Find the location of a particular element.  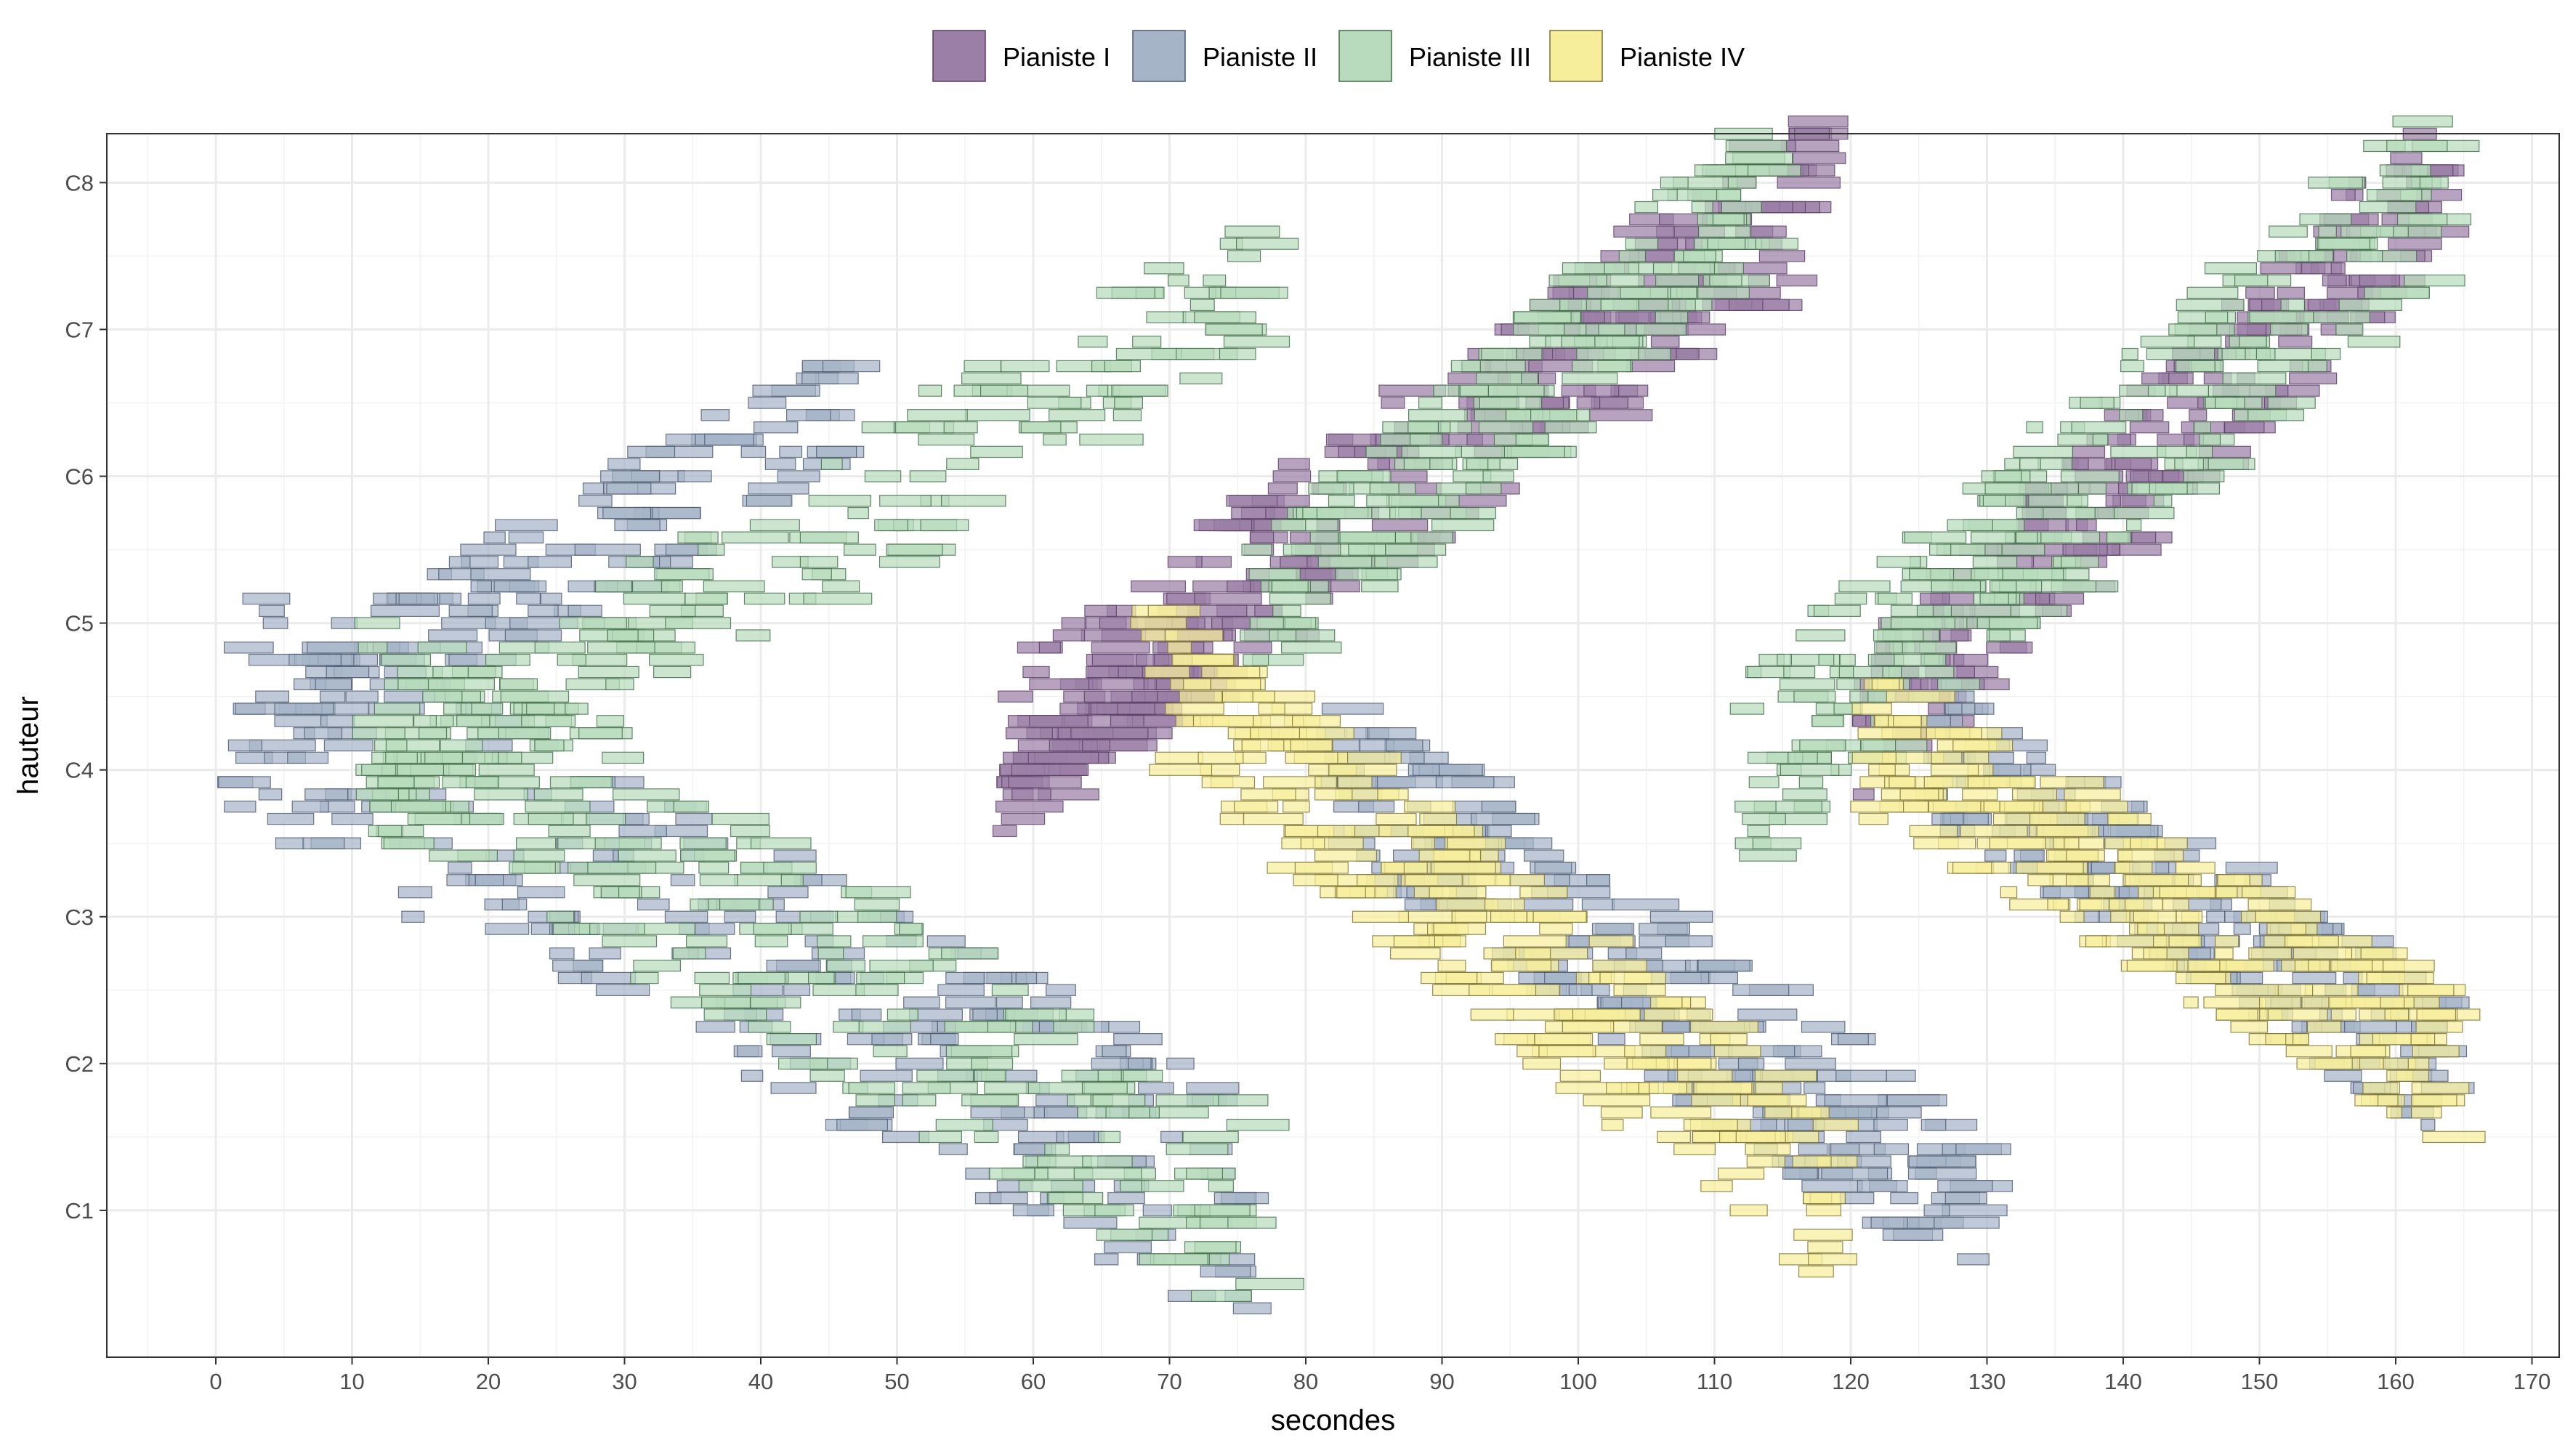

legend-key is located at coordinates (959, 56).